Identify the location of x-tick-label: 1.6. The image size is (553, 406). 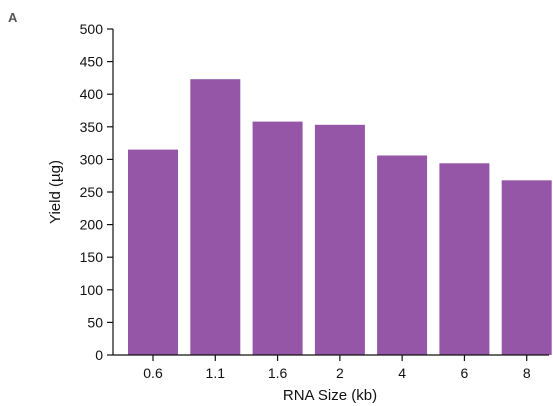
(278, 373).